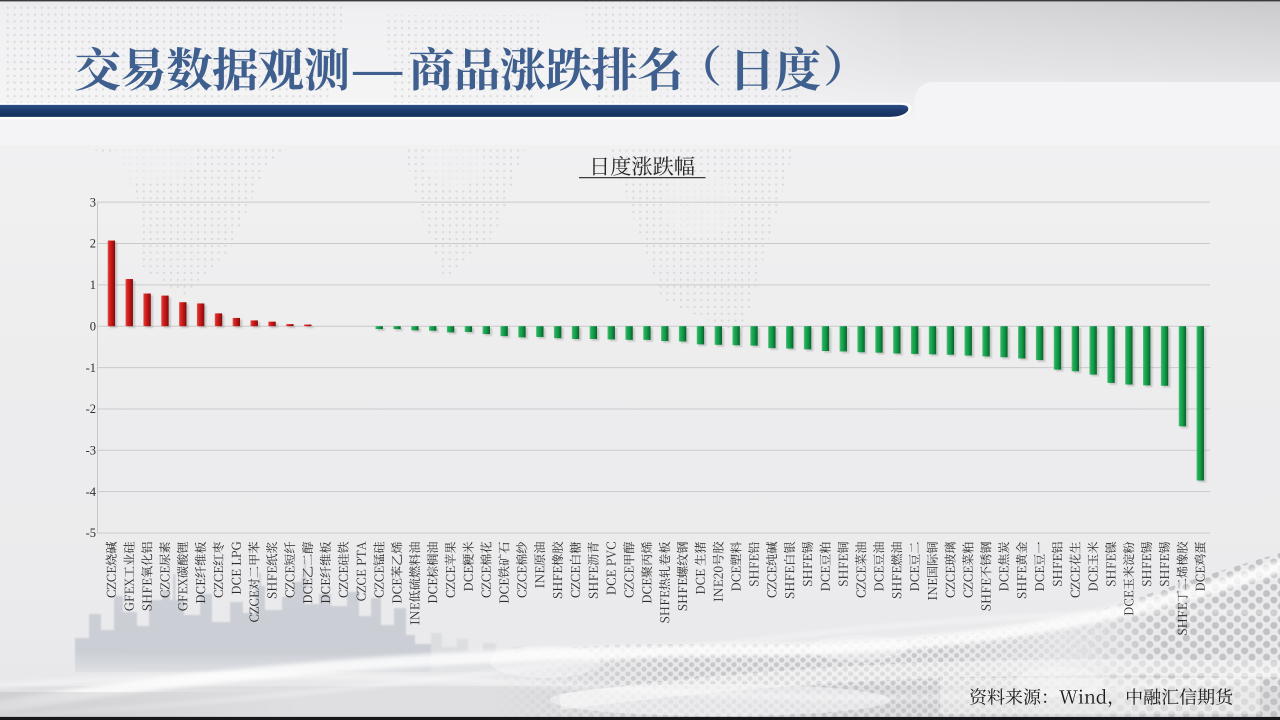  I want to click on svg-text: -1, so click(91, 368).